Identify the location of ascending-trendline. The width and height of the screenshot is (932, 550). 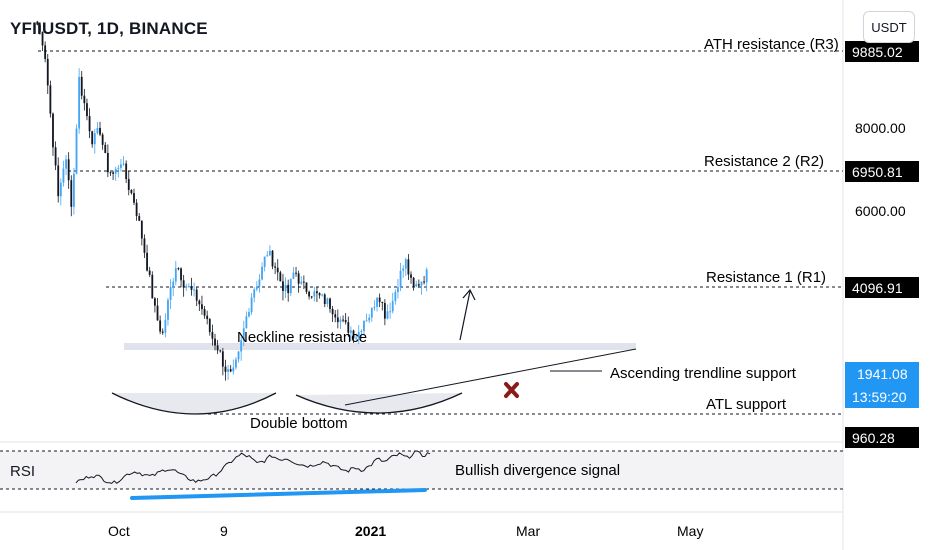
(490, 377).